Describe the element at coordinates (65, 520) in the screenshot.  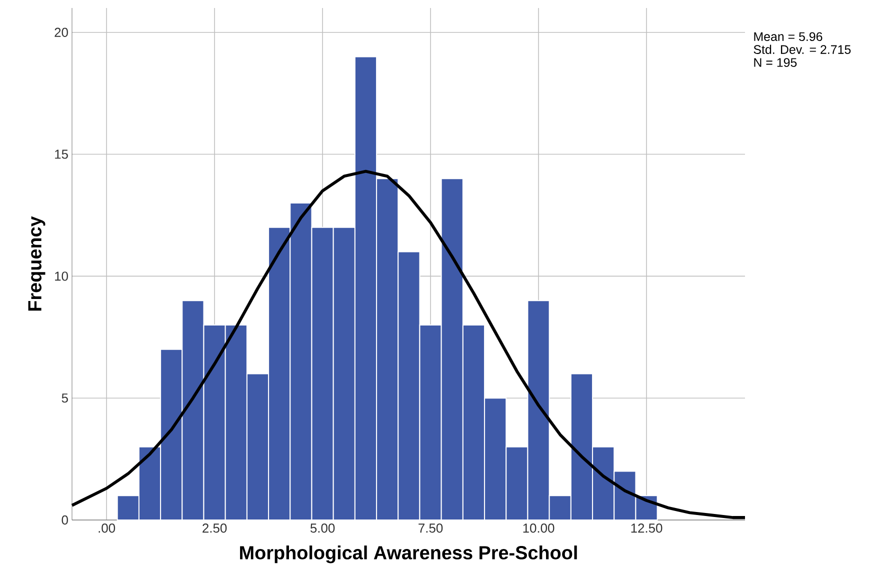
I see `y-tick-label: 0` at that location.